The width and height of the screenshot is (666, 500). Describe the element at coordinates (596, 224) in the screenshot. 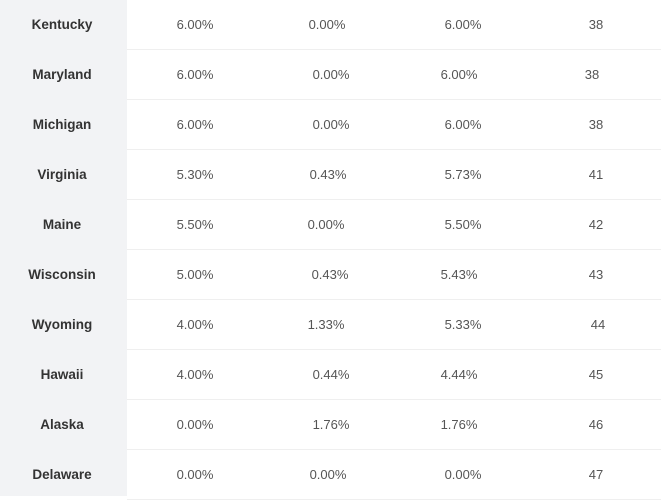

I see `rank-cell: 42` at that location.